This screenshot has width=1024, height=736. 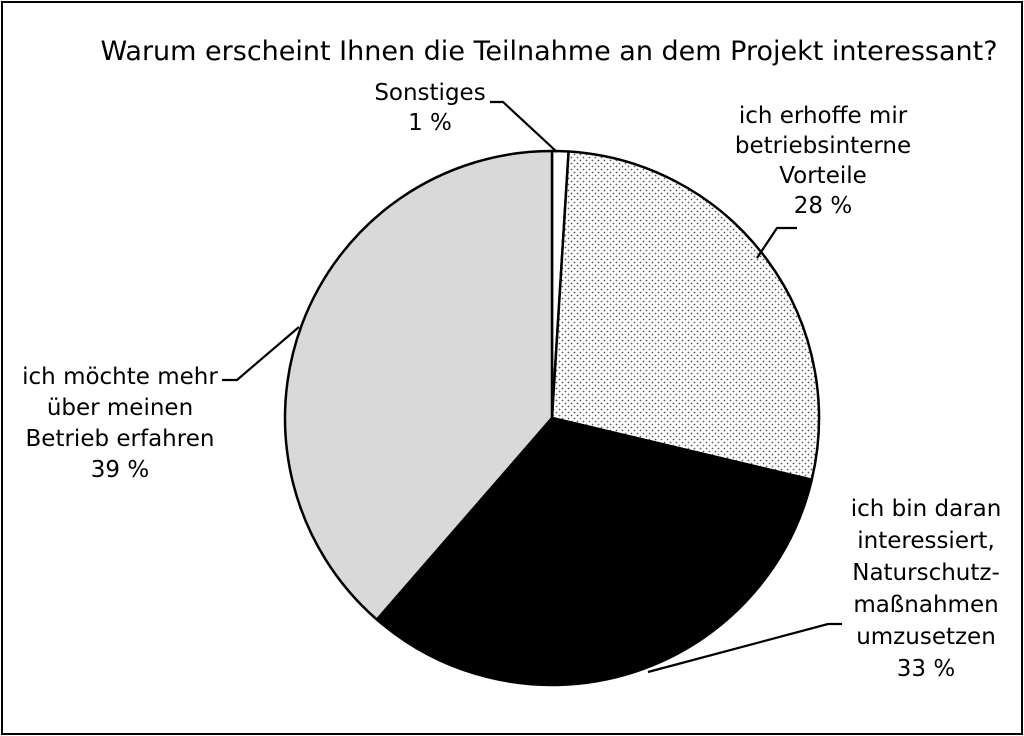 What do you see at coordinates (776, 242) in the screenshot?
I see `leader-vorteile` at bounding box center [776, 242].